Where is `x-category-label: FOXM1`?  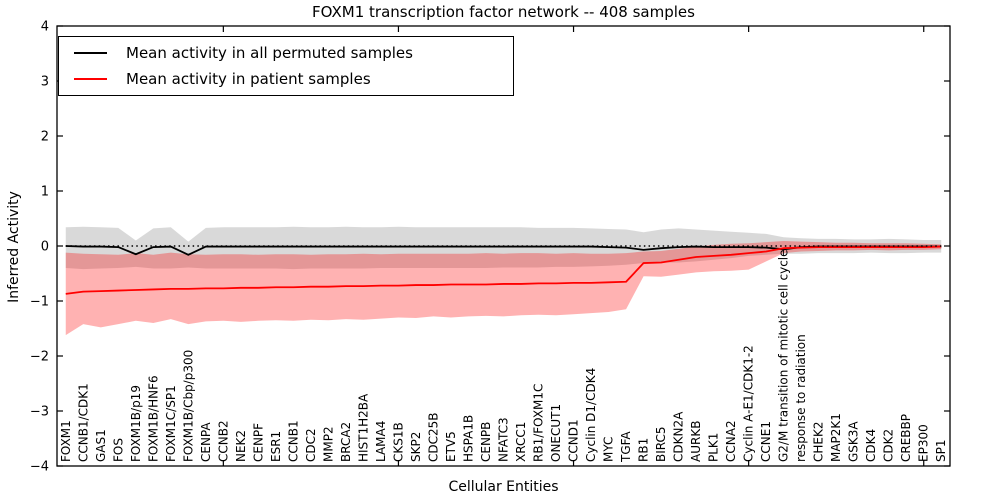
x-category-label: FOXM1 is located at coordinates (66, 441).